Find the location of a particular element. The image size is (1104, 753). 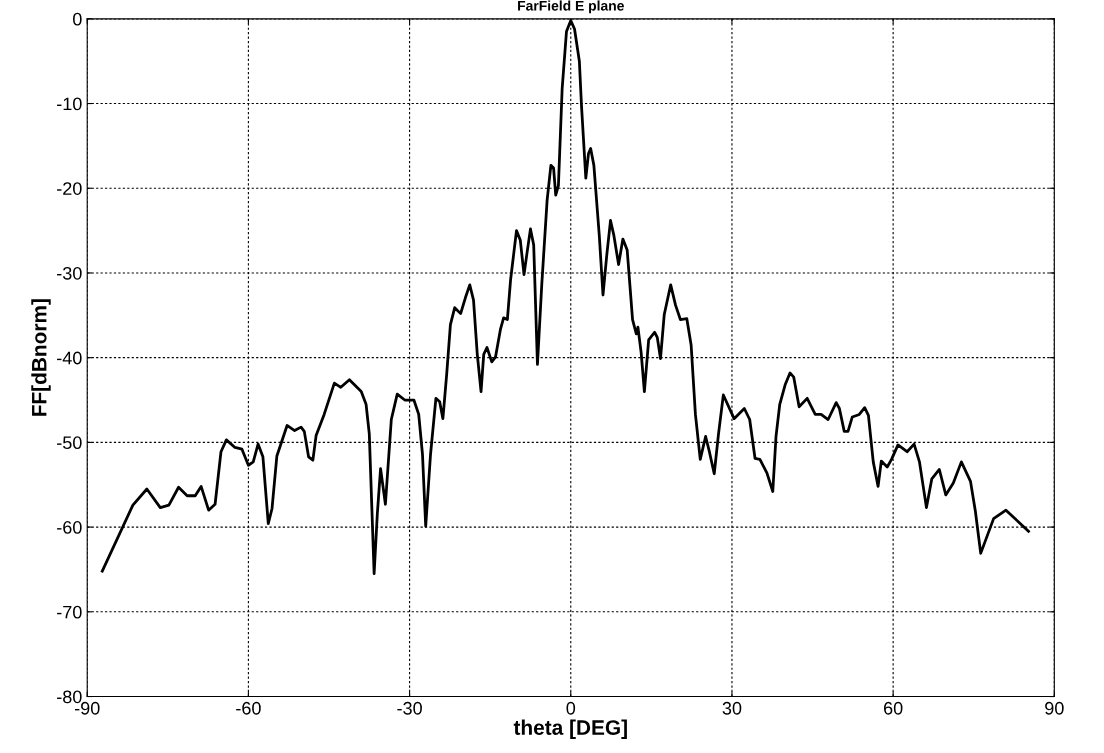

y-tick-label: -40 is located at coordinates (69, 358).